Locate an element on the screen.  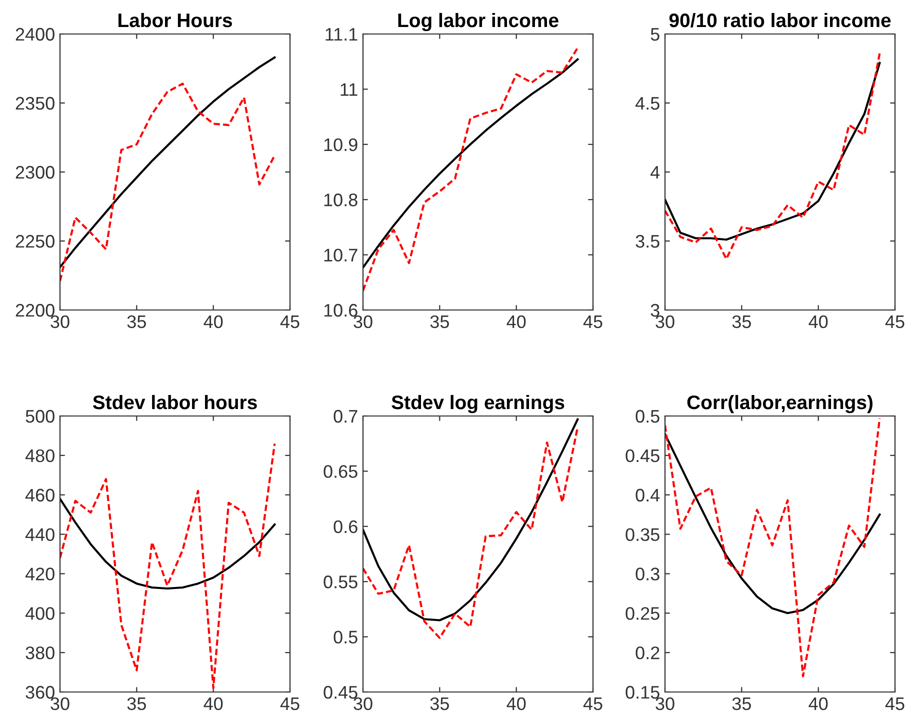
y-tick-label: 380 is located at coordinates (40, 653).